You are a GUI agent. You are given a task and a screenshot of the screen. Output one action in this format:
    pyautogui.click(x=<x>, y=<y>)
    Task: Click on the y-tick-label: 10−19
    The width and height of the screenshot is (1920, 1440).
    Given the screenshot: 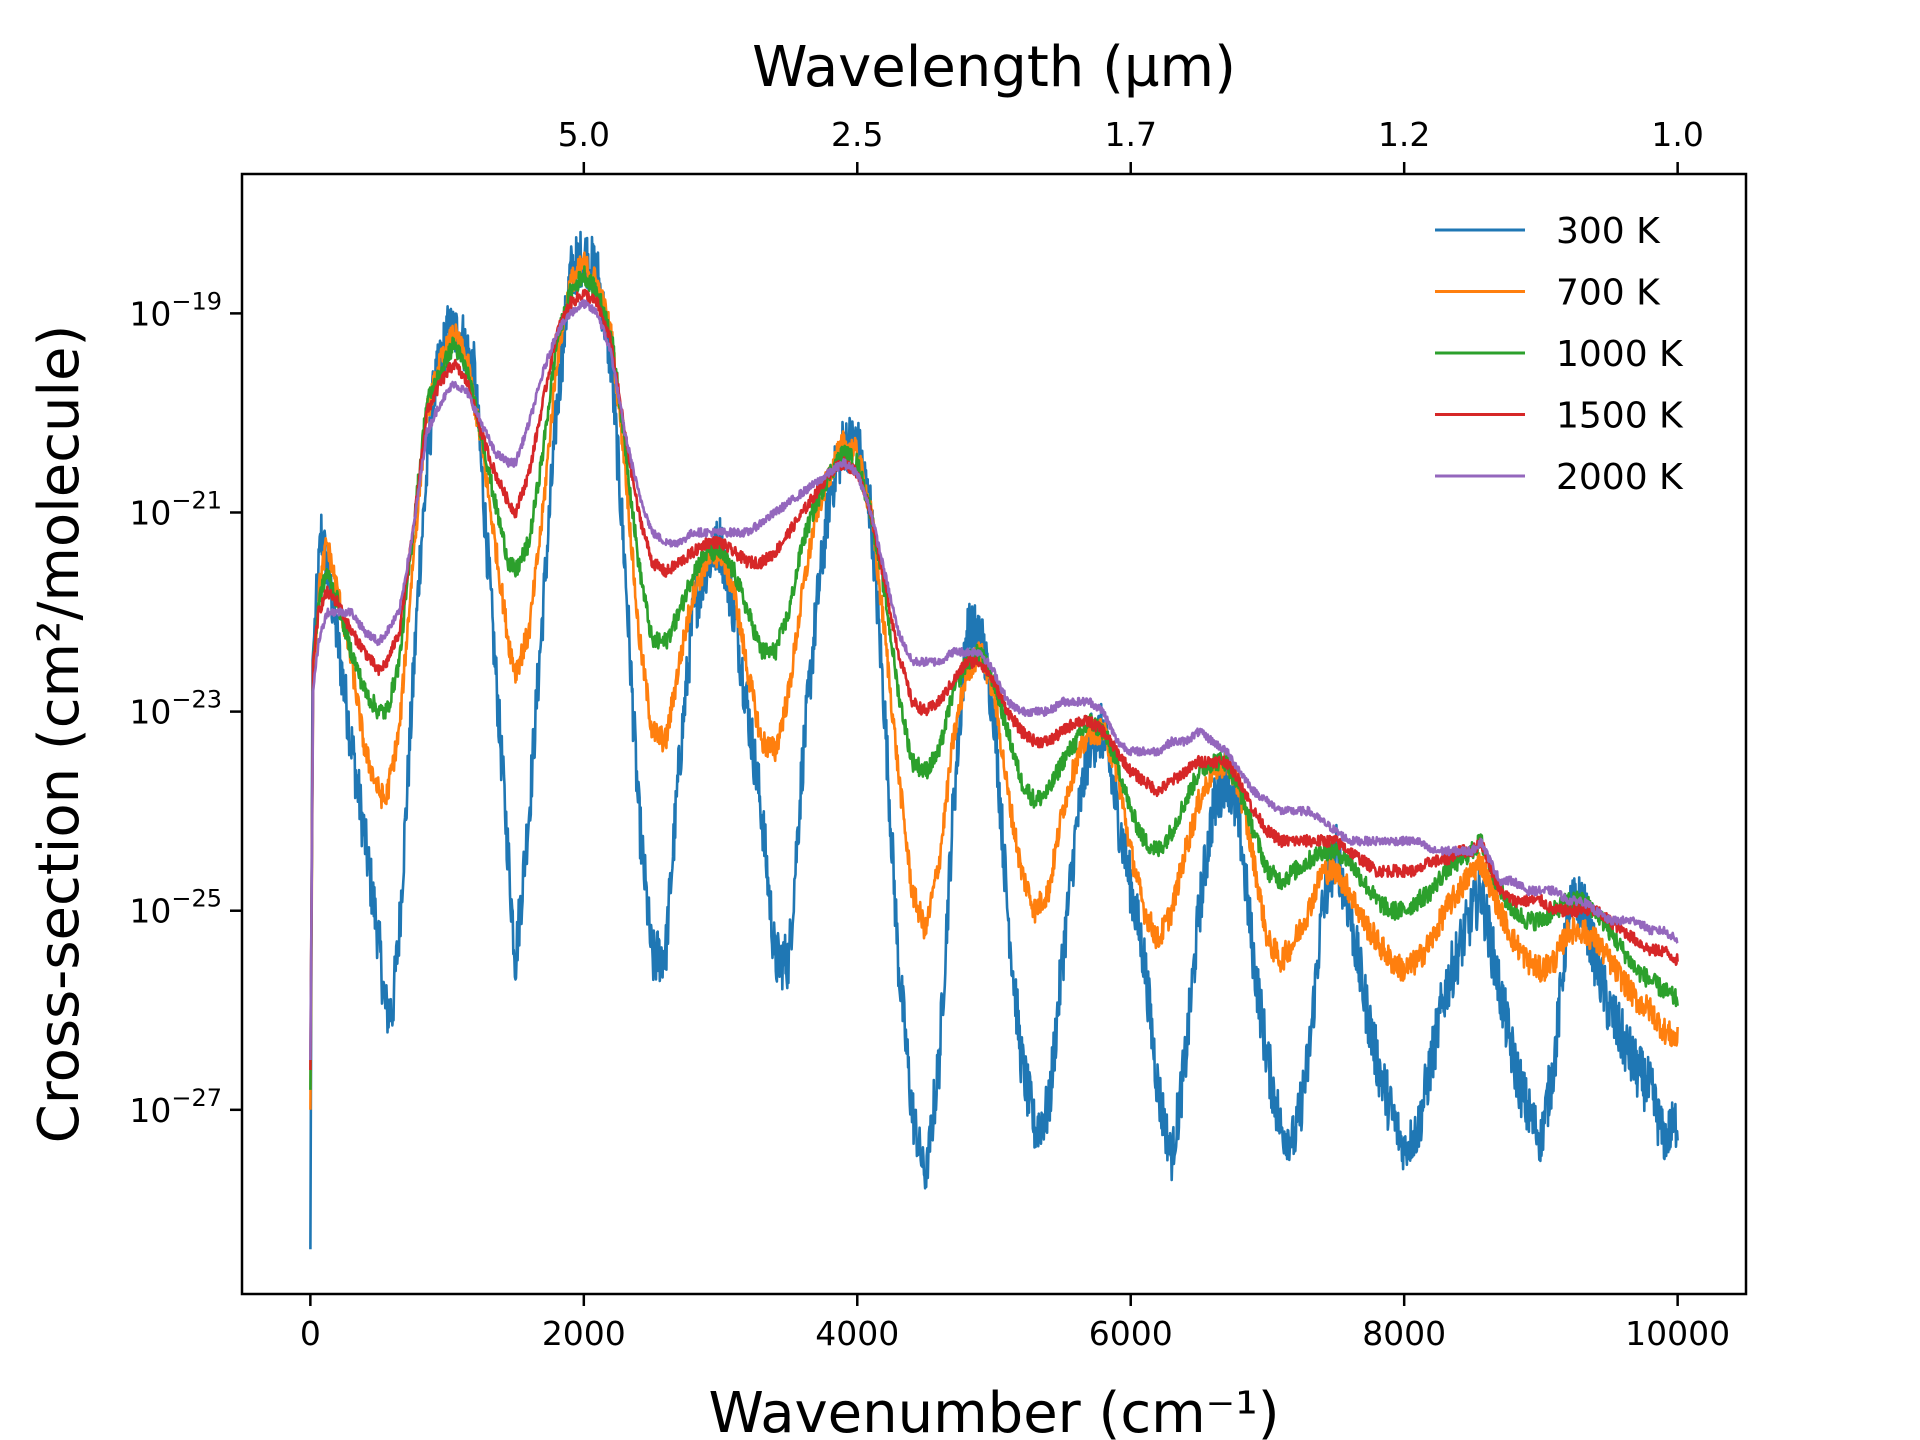 What is the action you would take?
    pyautogui.click(x=175, y=310)
    